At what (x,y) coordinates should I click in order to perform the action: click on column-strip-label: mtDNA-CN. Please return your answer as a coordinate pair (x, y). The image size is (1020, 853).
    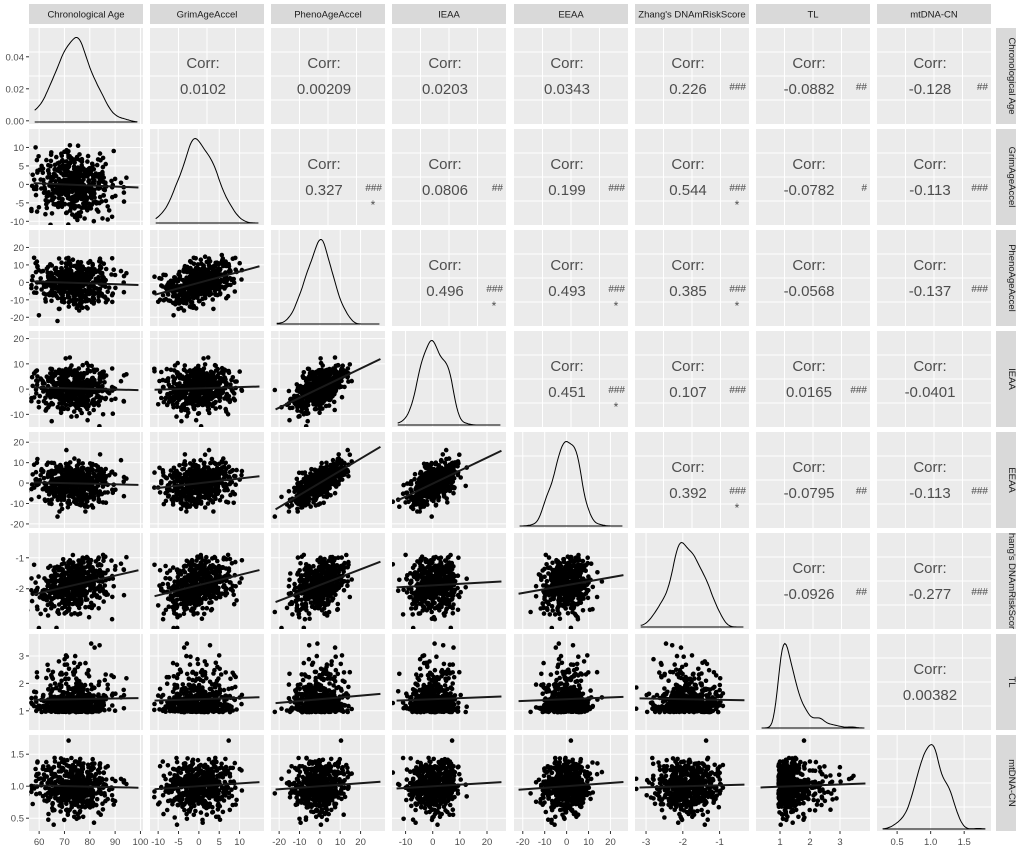
    Looking at the image, I should click on (934, 15).